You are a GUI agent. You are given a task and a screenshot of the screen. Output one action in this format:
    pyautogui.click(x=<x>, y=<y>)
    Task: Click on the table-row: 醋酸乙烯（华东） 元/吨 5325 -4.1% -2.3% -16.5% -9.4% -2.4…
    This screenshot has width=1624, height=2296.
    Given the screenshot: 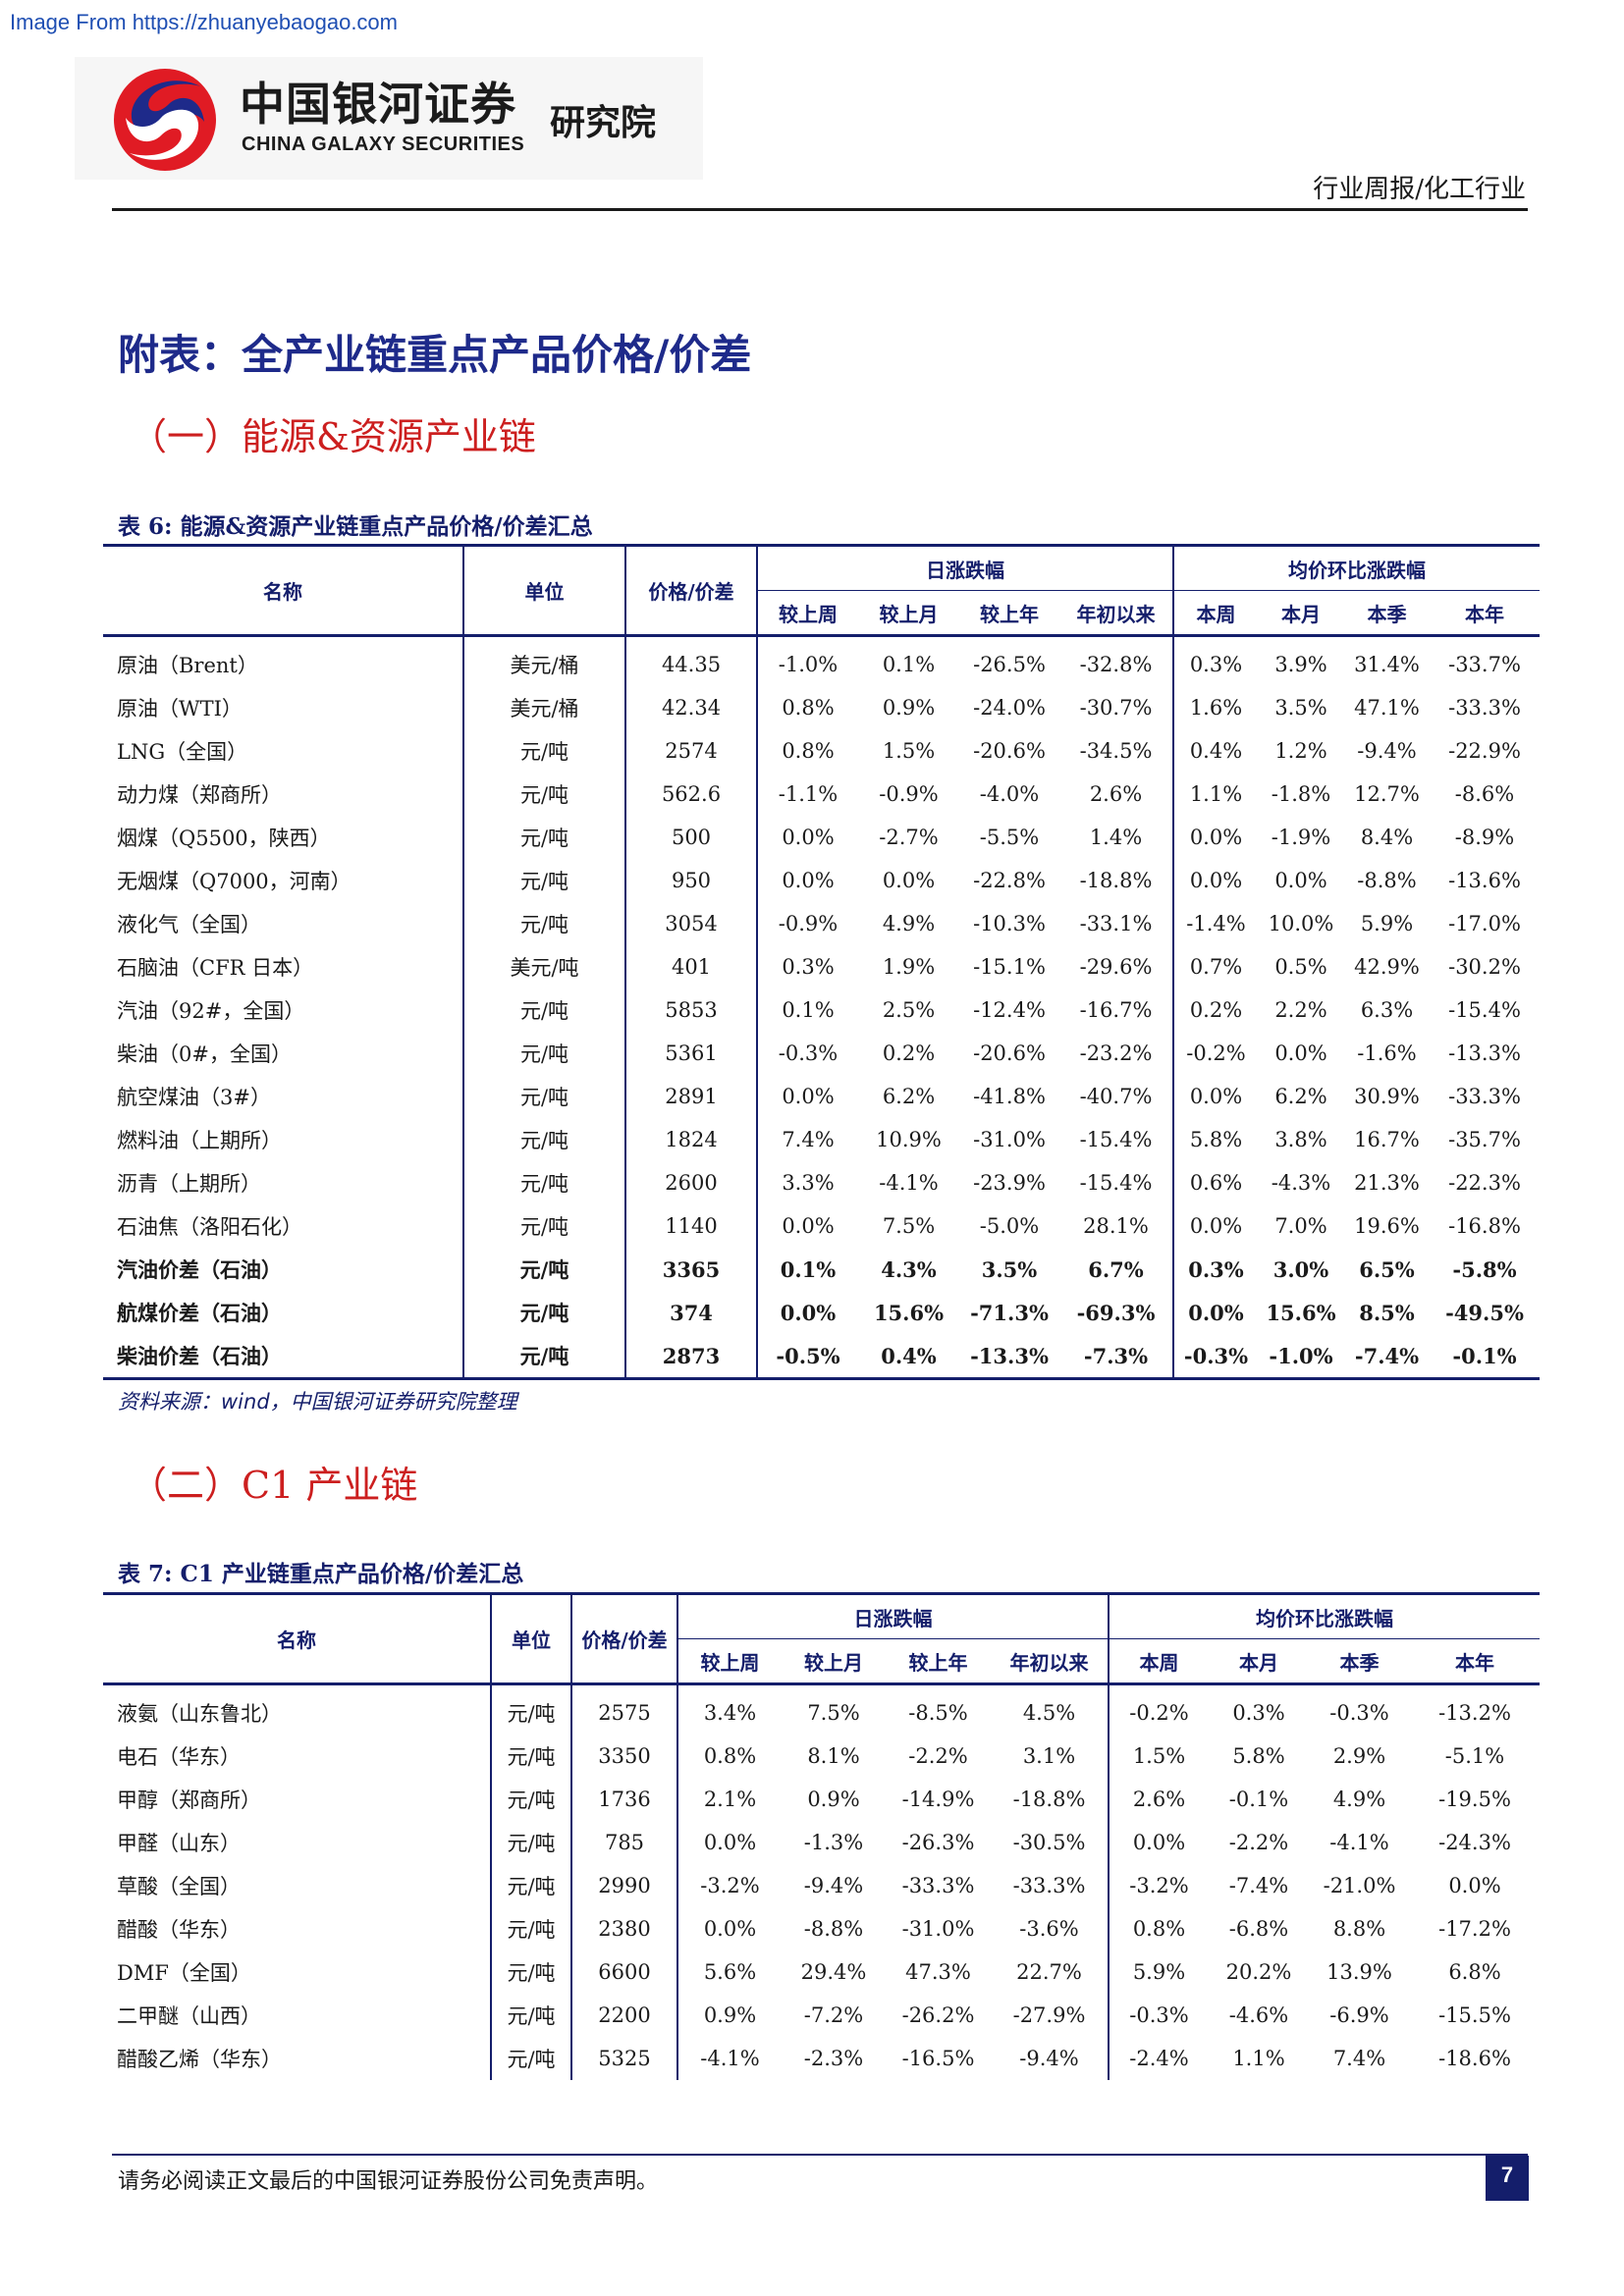 What is the action you would take?
    pyautogui.click(x=821, y=2058)
    